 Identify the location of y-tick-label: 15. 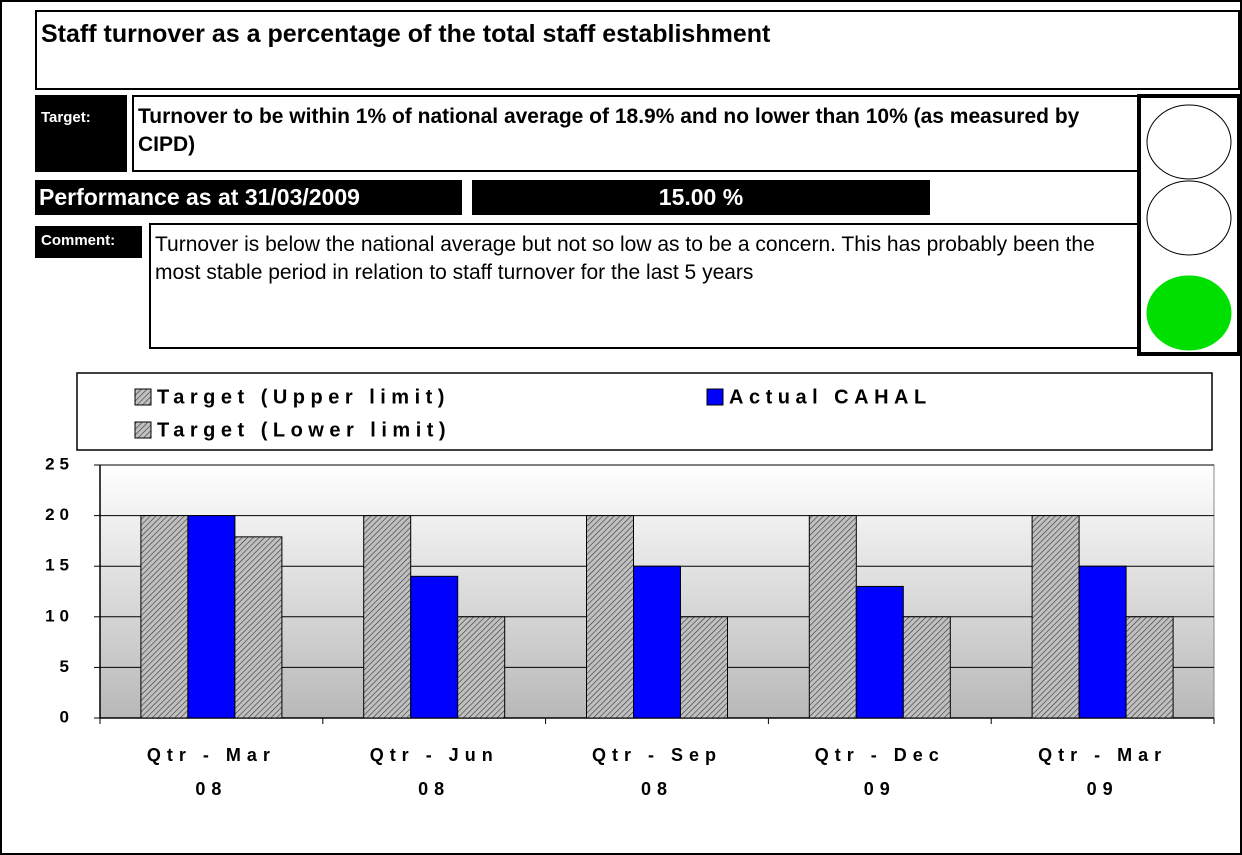
(59, 565).